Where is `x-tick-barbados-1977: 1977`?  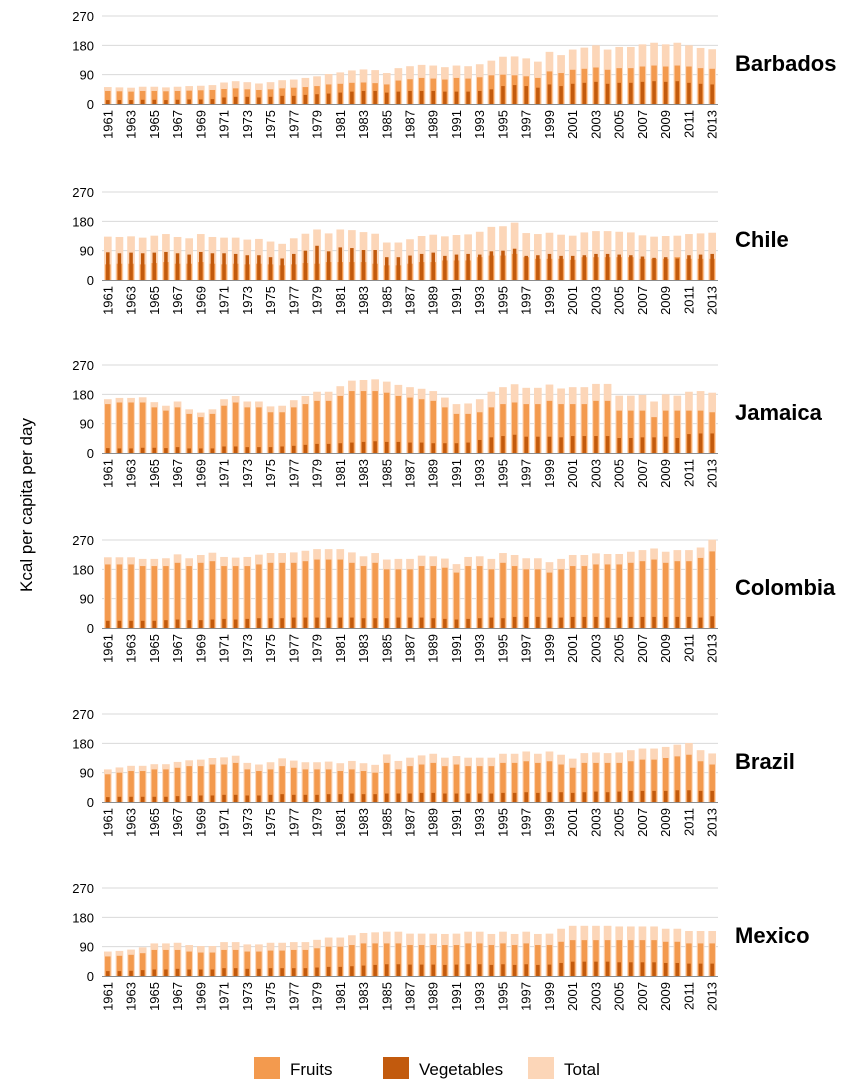 x-tick-barbados-1977: 1977 is located at coordinates (293, 124).